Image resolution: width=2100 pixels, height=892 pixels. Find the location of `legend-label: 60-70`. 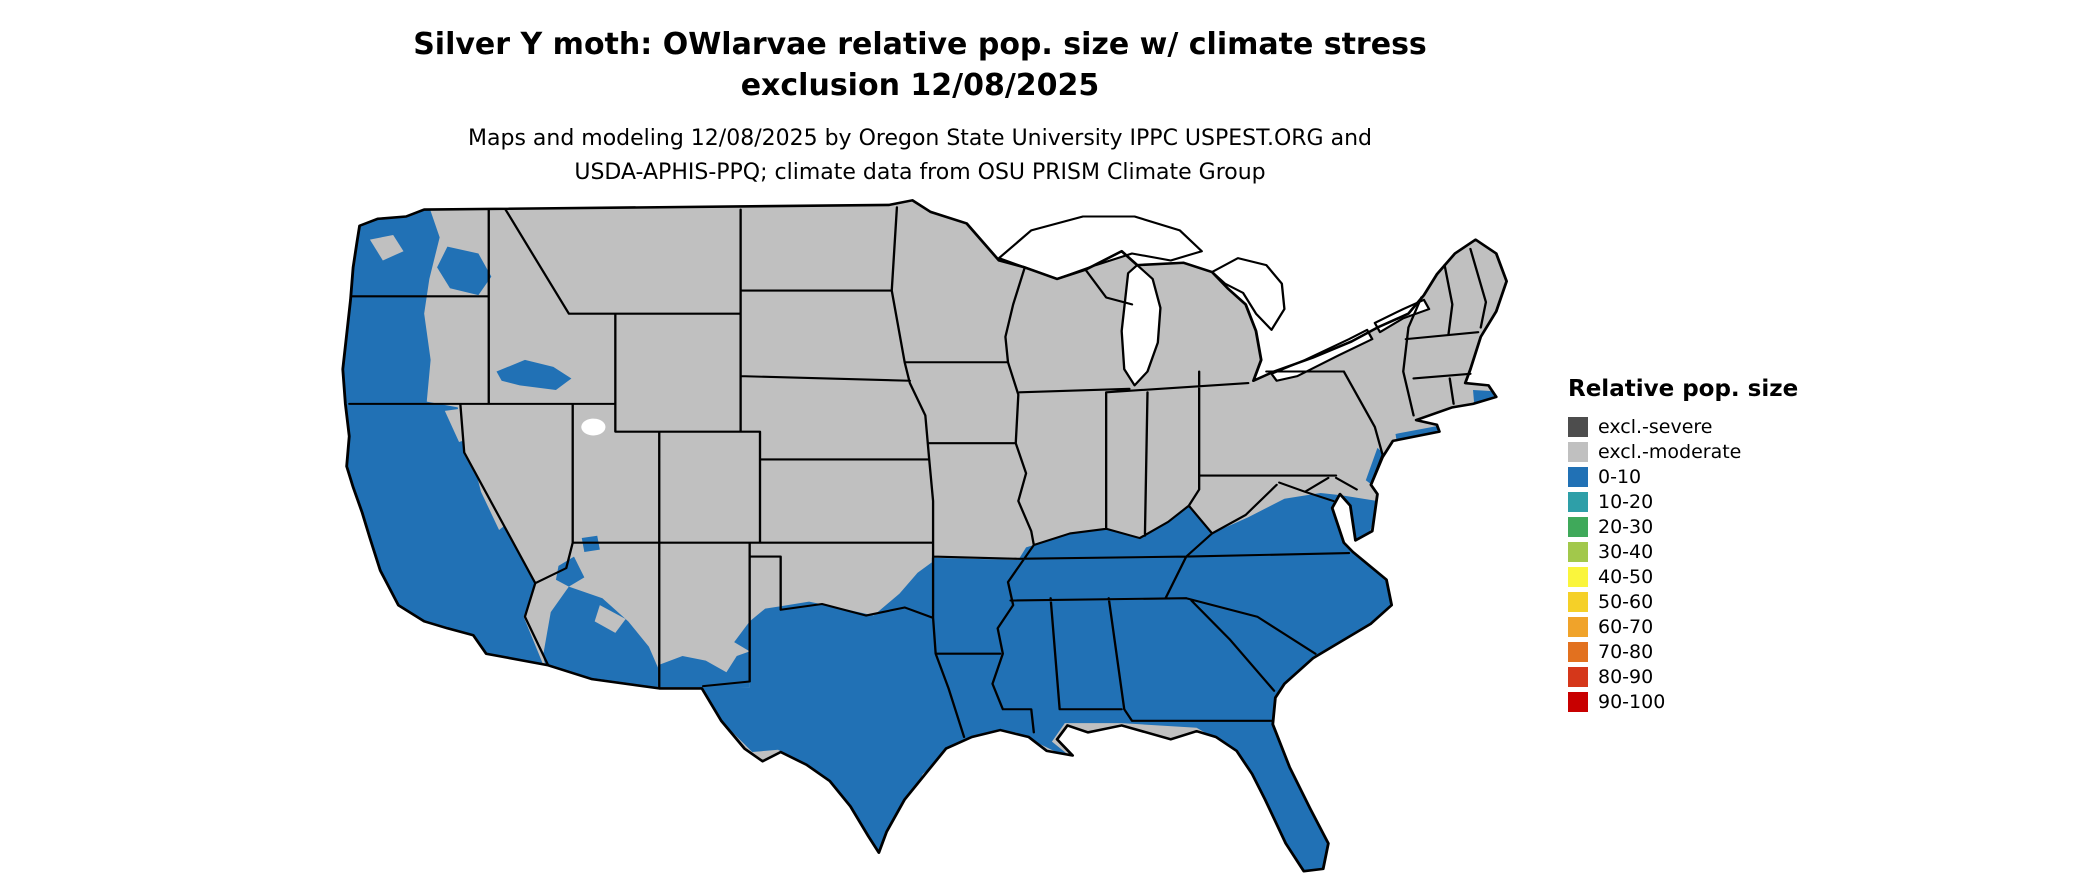

legend-label: 60-70 is located at coordinates (1626, 626).